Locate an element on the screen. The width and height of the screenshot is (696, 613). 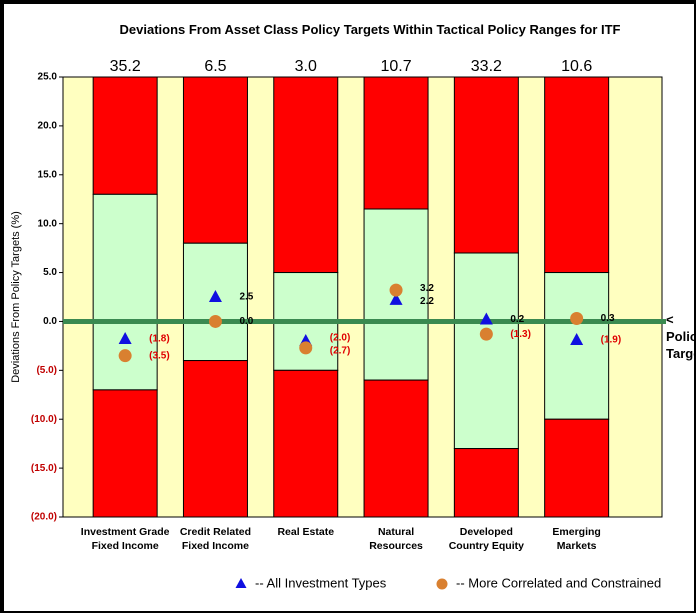
data-label: (1.9) is located at coordinates (611, 340).